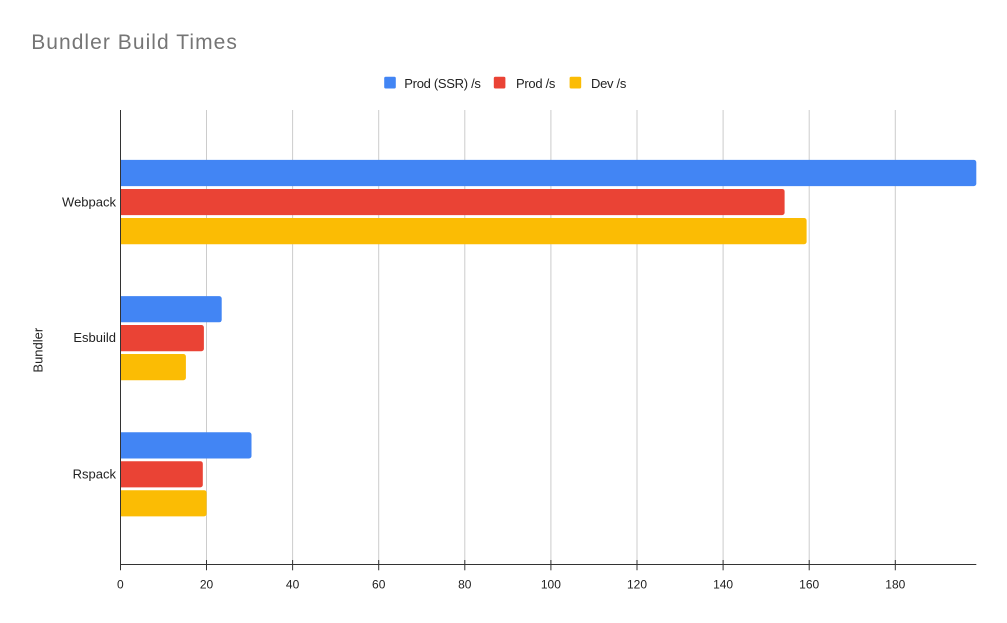 This screenshot has width=1007, height=623. I want to click on svg-text: Bundler, so click(38, 349).